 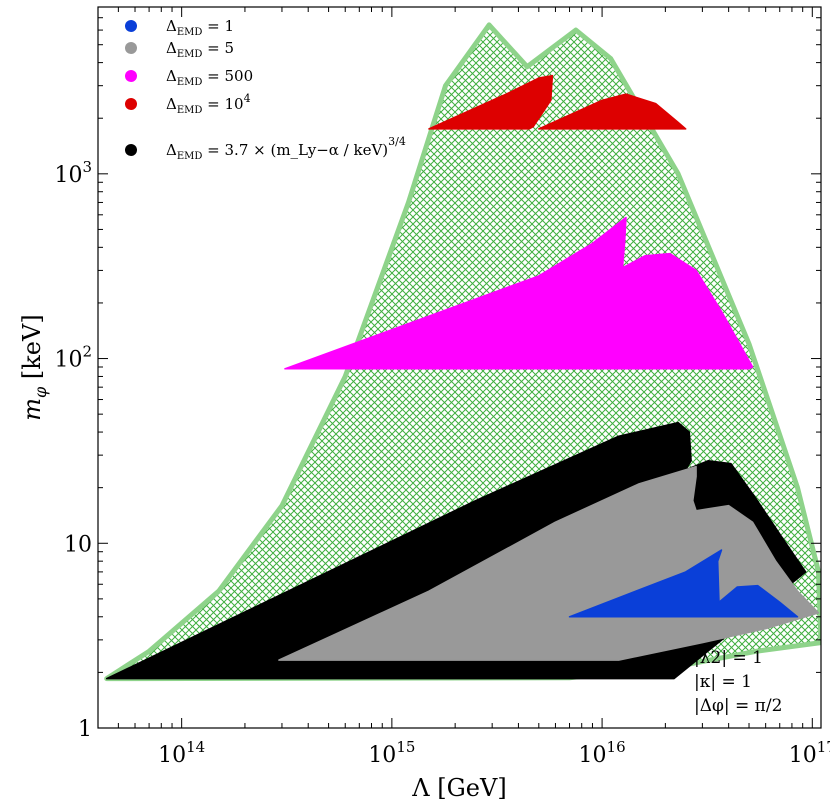 I want to click on x-tick-label: 1015, so click(x=391, y=753).